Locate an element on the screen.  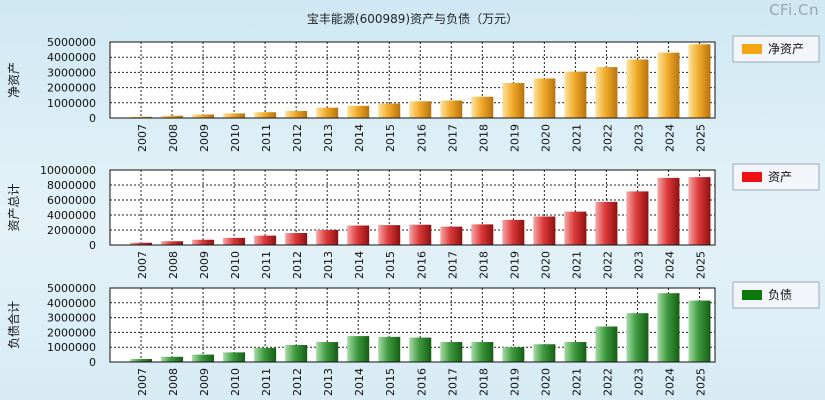
y-axis-label: 资产总计 is located at coordinates (14, 207).